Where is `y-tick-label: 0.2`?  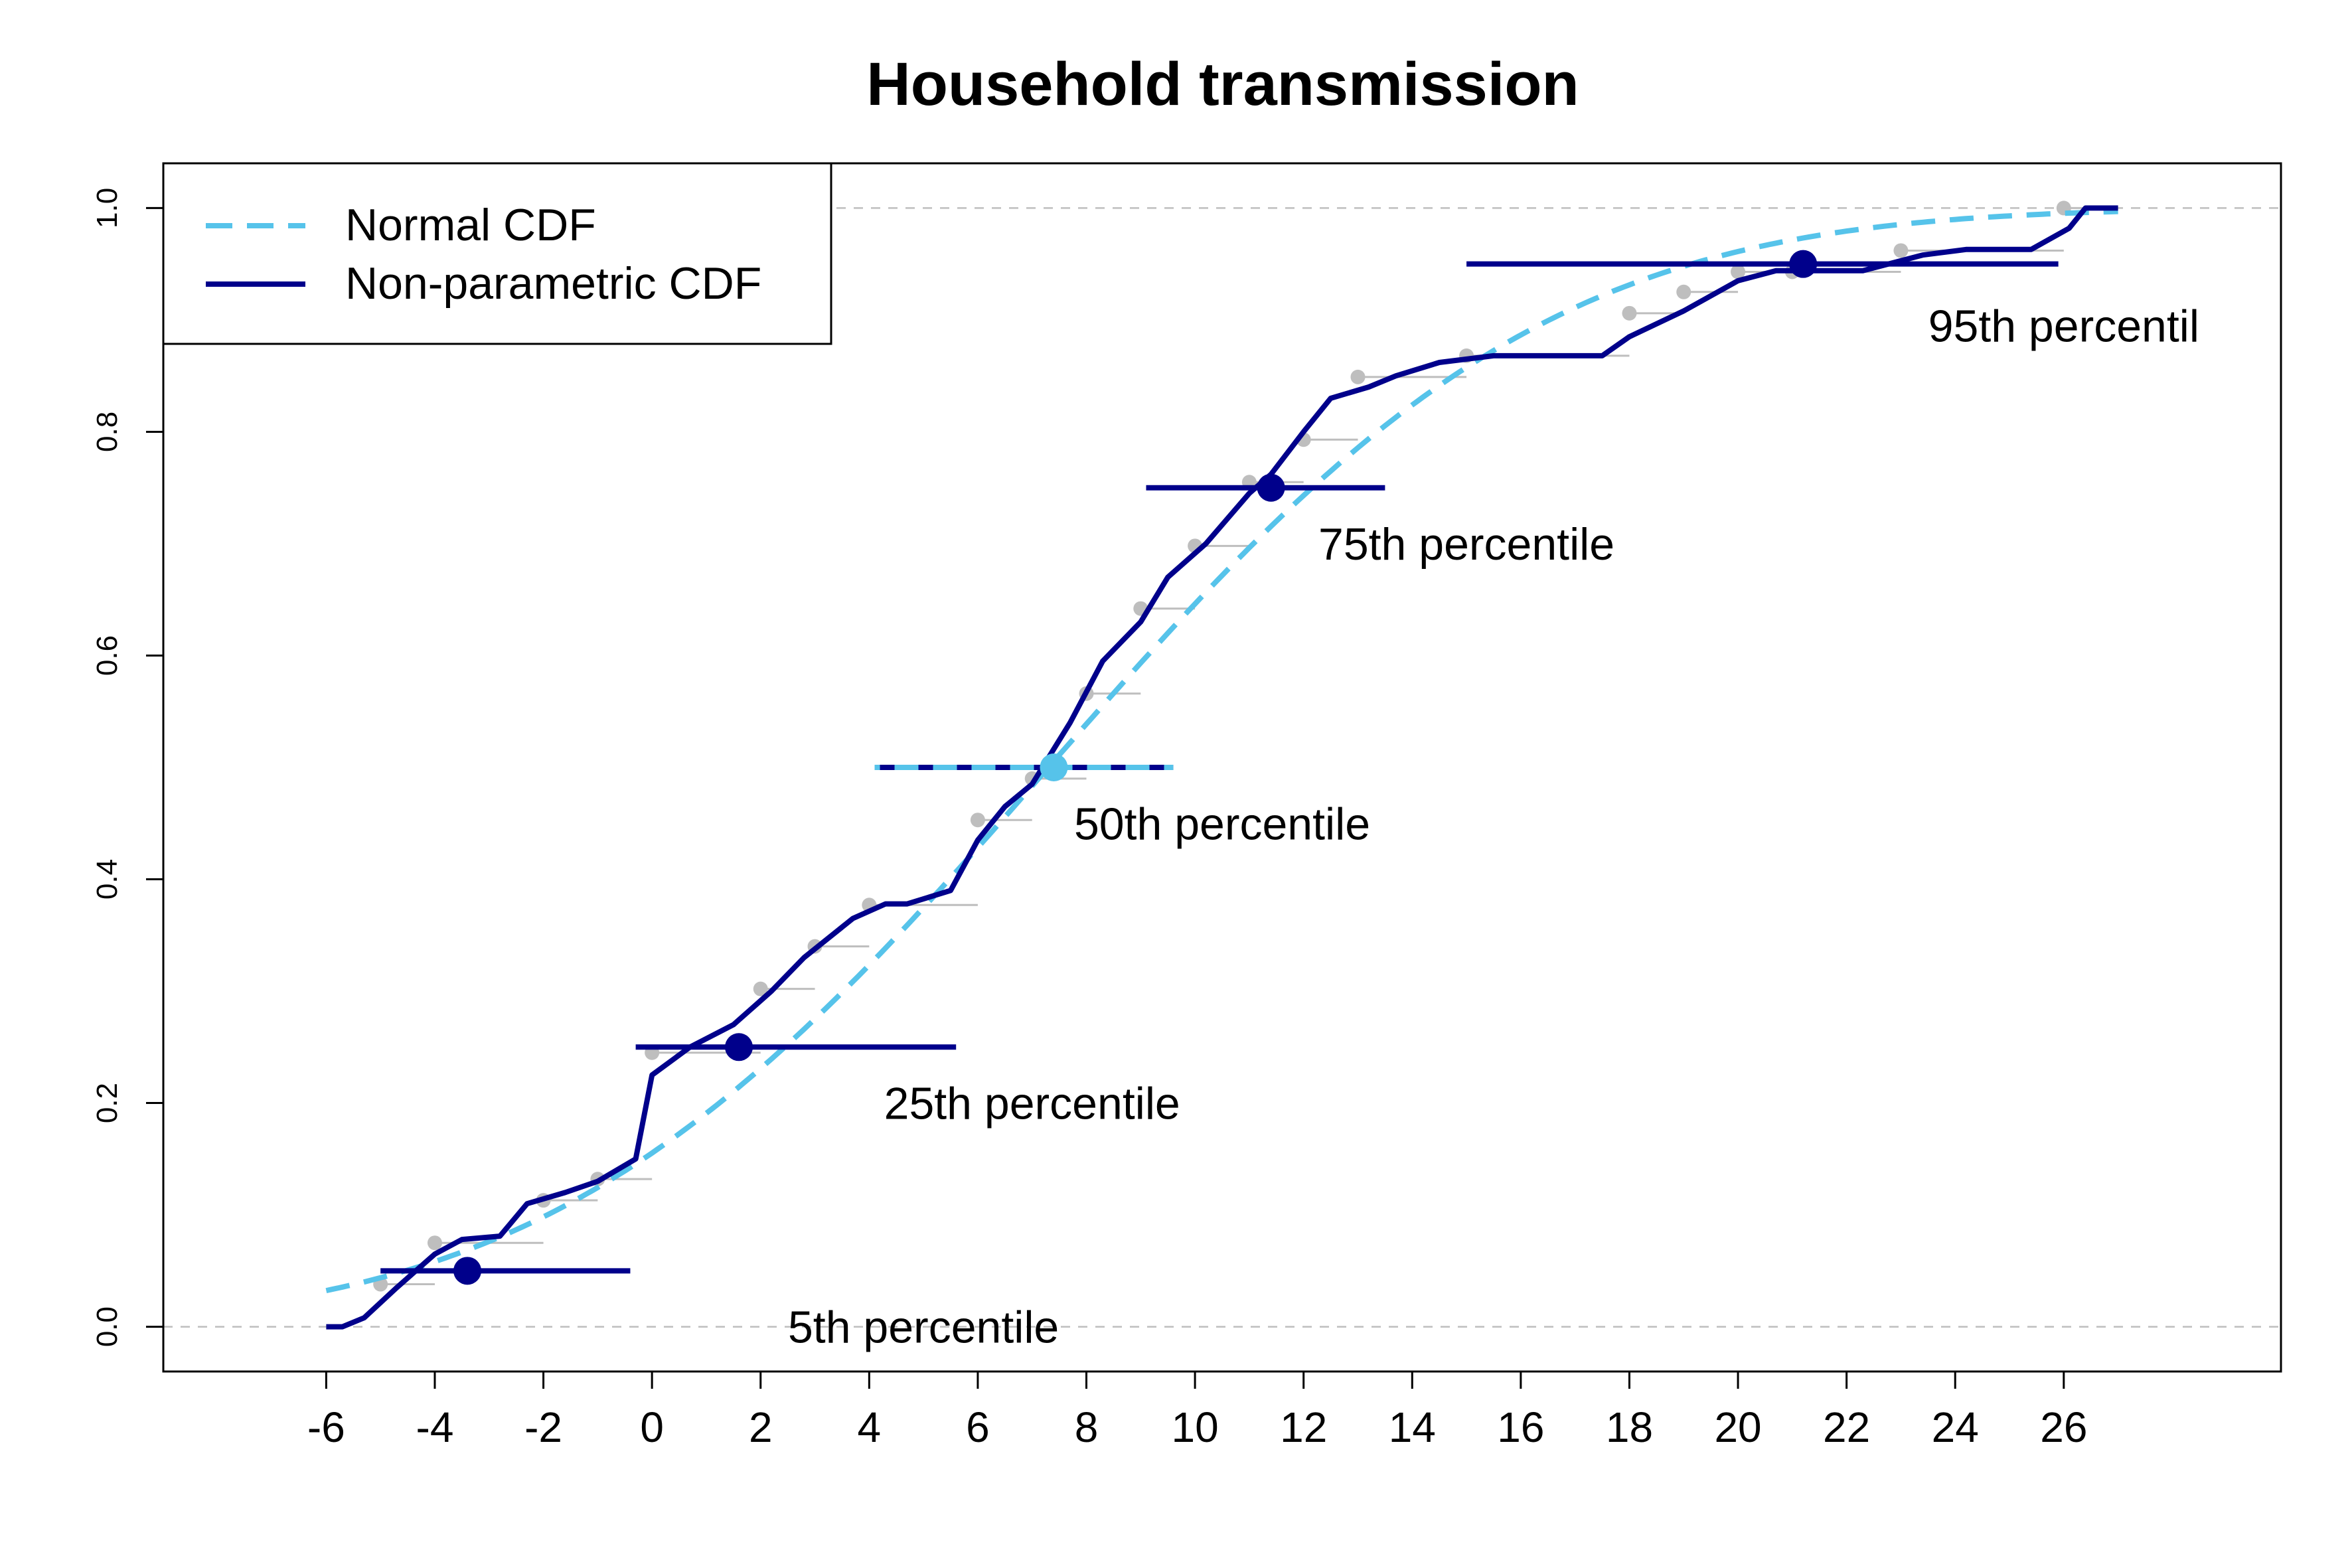 y-tick-label: 0.2 is located at coordinates (107, 1103).